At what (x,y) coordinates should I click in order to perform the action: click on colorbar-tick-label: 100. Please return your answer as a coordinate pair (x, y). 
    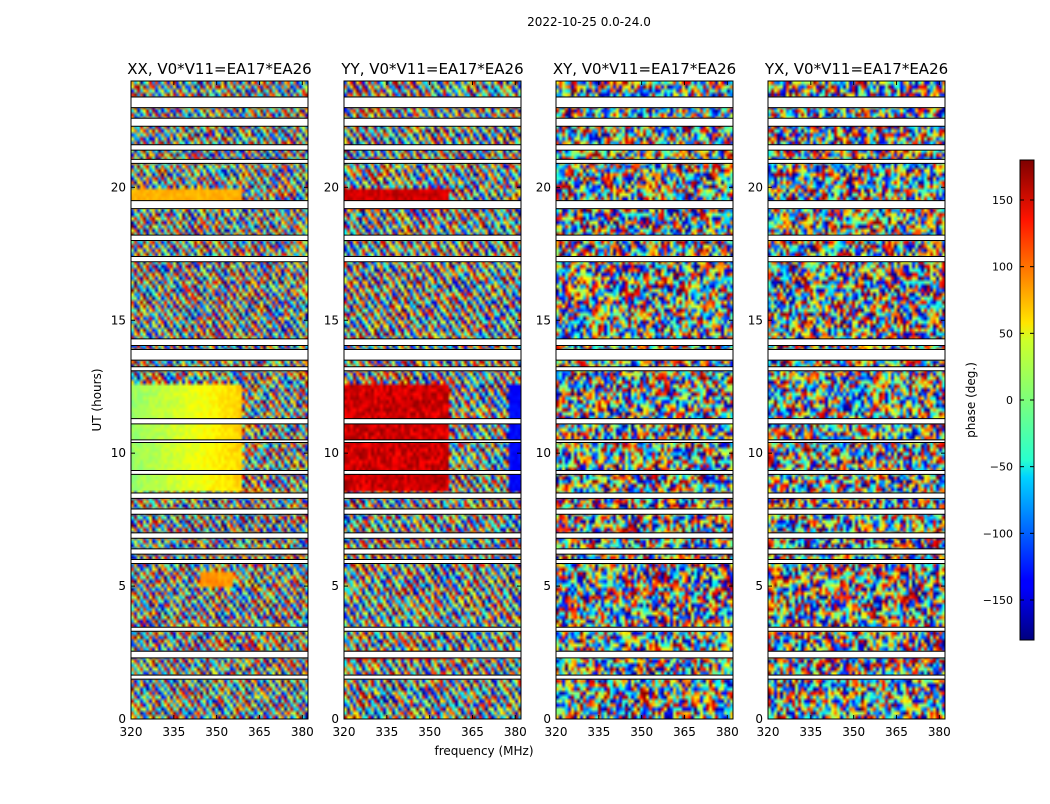
    Looking at the image, I should click on (1002, 267).